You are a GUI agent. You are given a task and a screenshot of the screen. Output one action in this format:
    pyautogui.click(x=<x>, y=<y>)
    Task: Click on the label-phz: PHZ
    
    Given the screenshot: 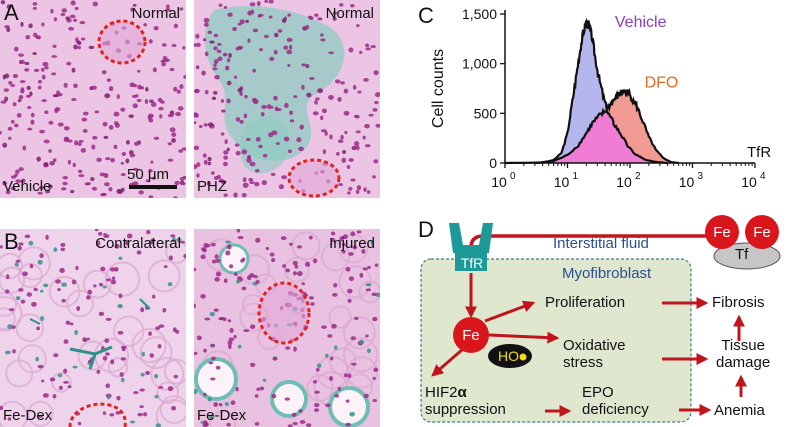 What is the action you would take?
    pyautogui.click(x=212, y=186)
    